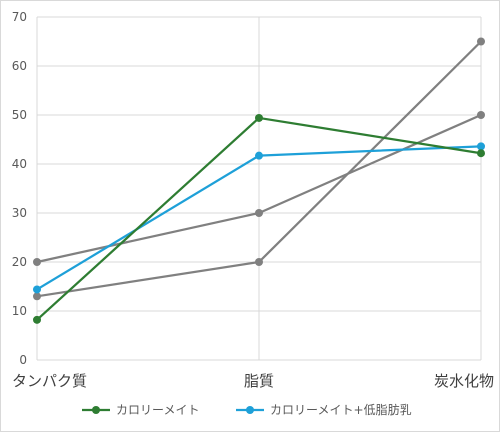  What do you see at coordinates (23, 360) in the screenshot?
I see `y-tick-label: 0` at bounding box center [23, 360].